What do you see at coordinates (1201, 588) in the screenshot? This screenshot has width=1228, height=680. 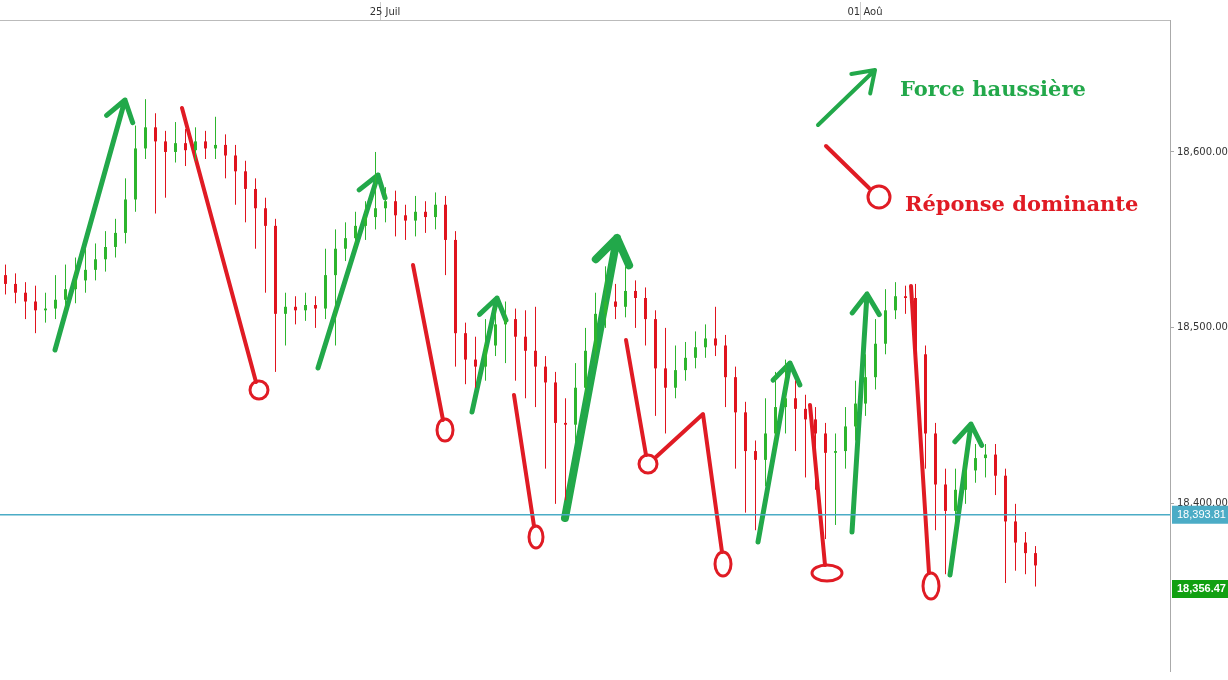 I see `text: 18,356.47` at bounding box center [1201, 588].